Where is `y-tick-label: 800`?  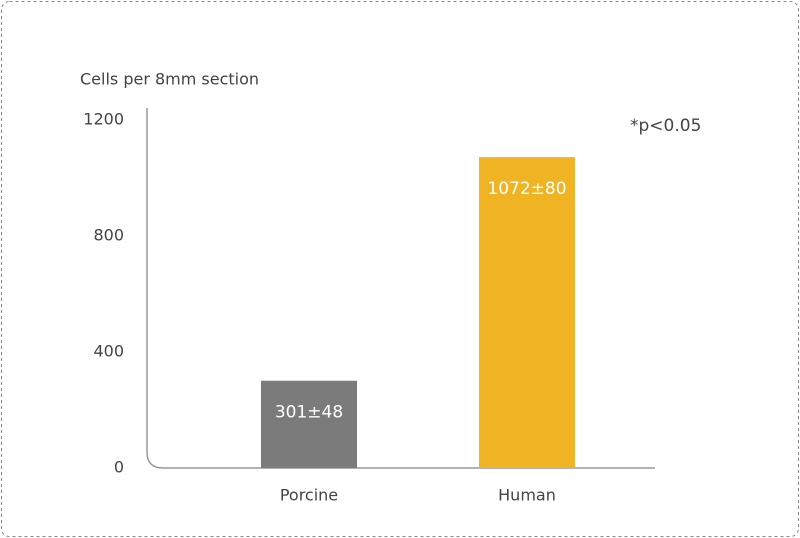 y-tick-label: 800 is located at coordinates (108, 235).